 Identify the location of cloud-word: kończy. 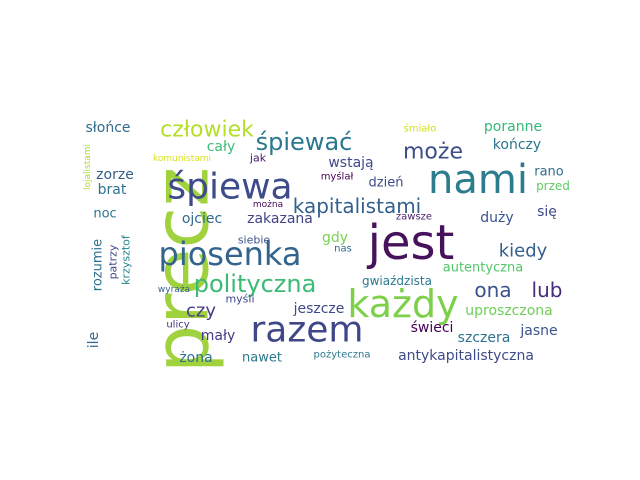
(517, 145).